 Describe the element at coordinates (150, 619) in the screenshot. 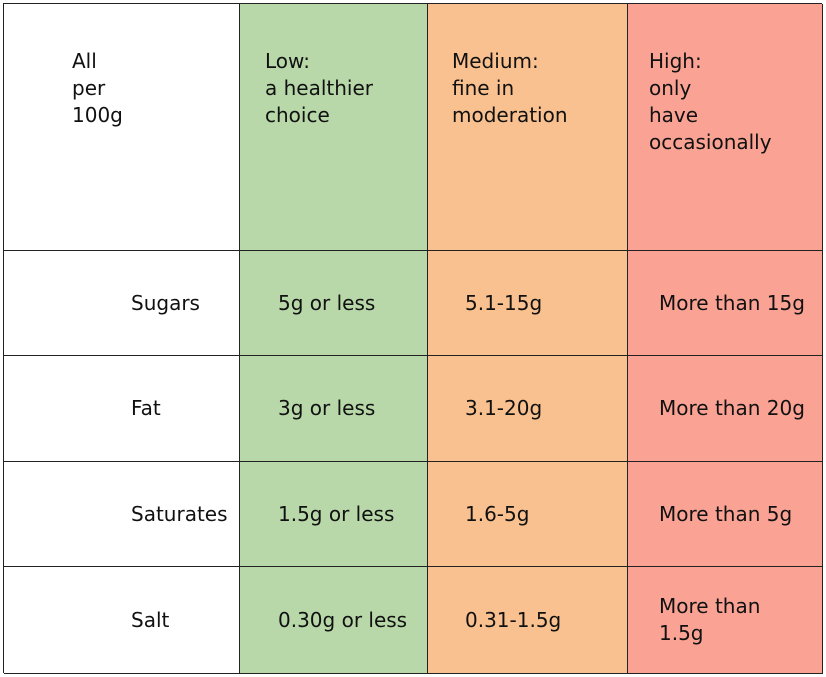

I see `nutrient-label: Salt` at that location.